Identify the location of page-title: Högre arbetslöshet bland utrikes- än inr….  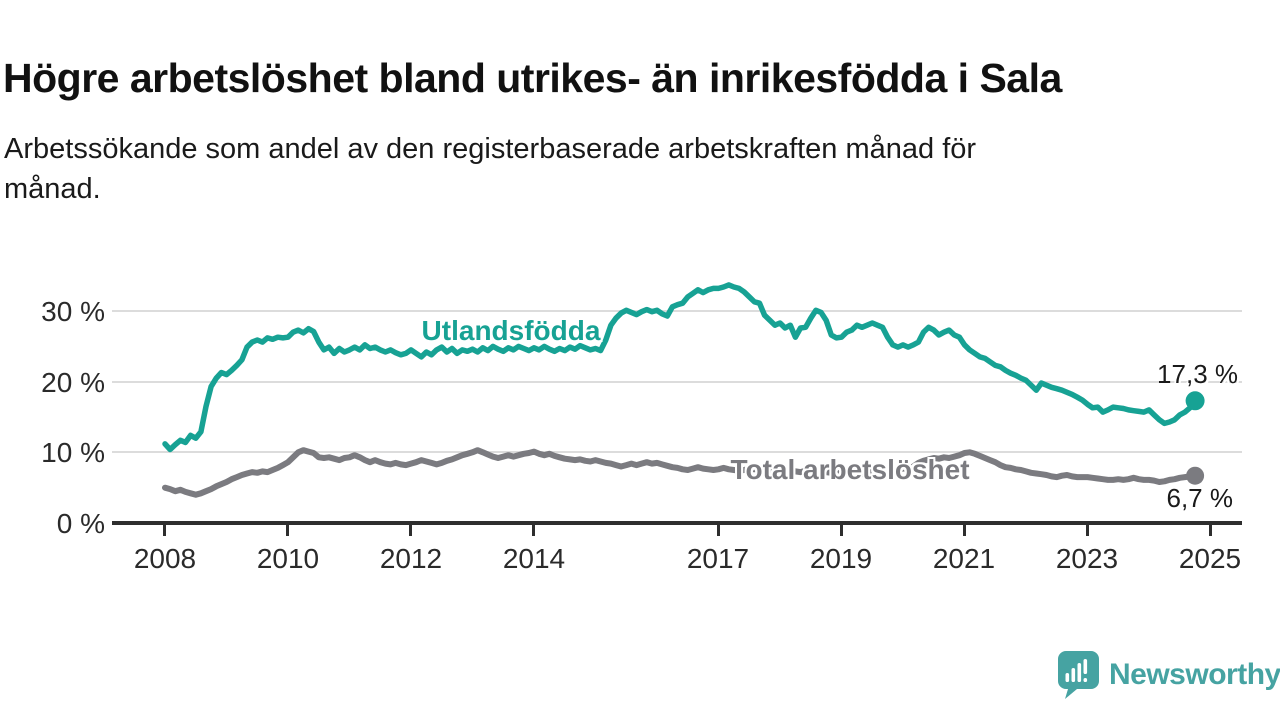
(532, 78).